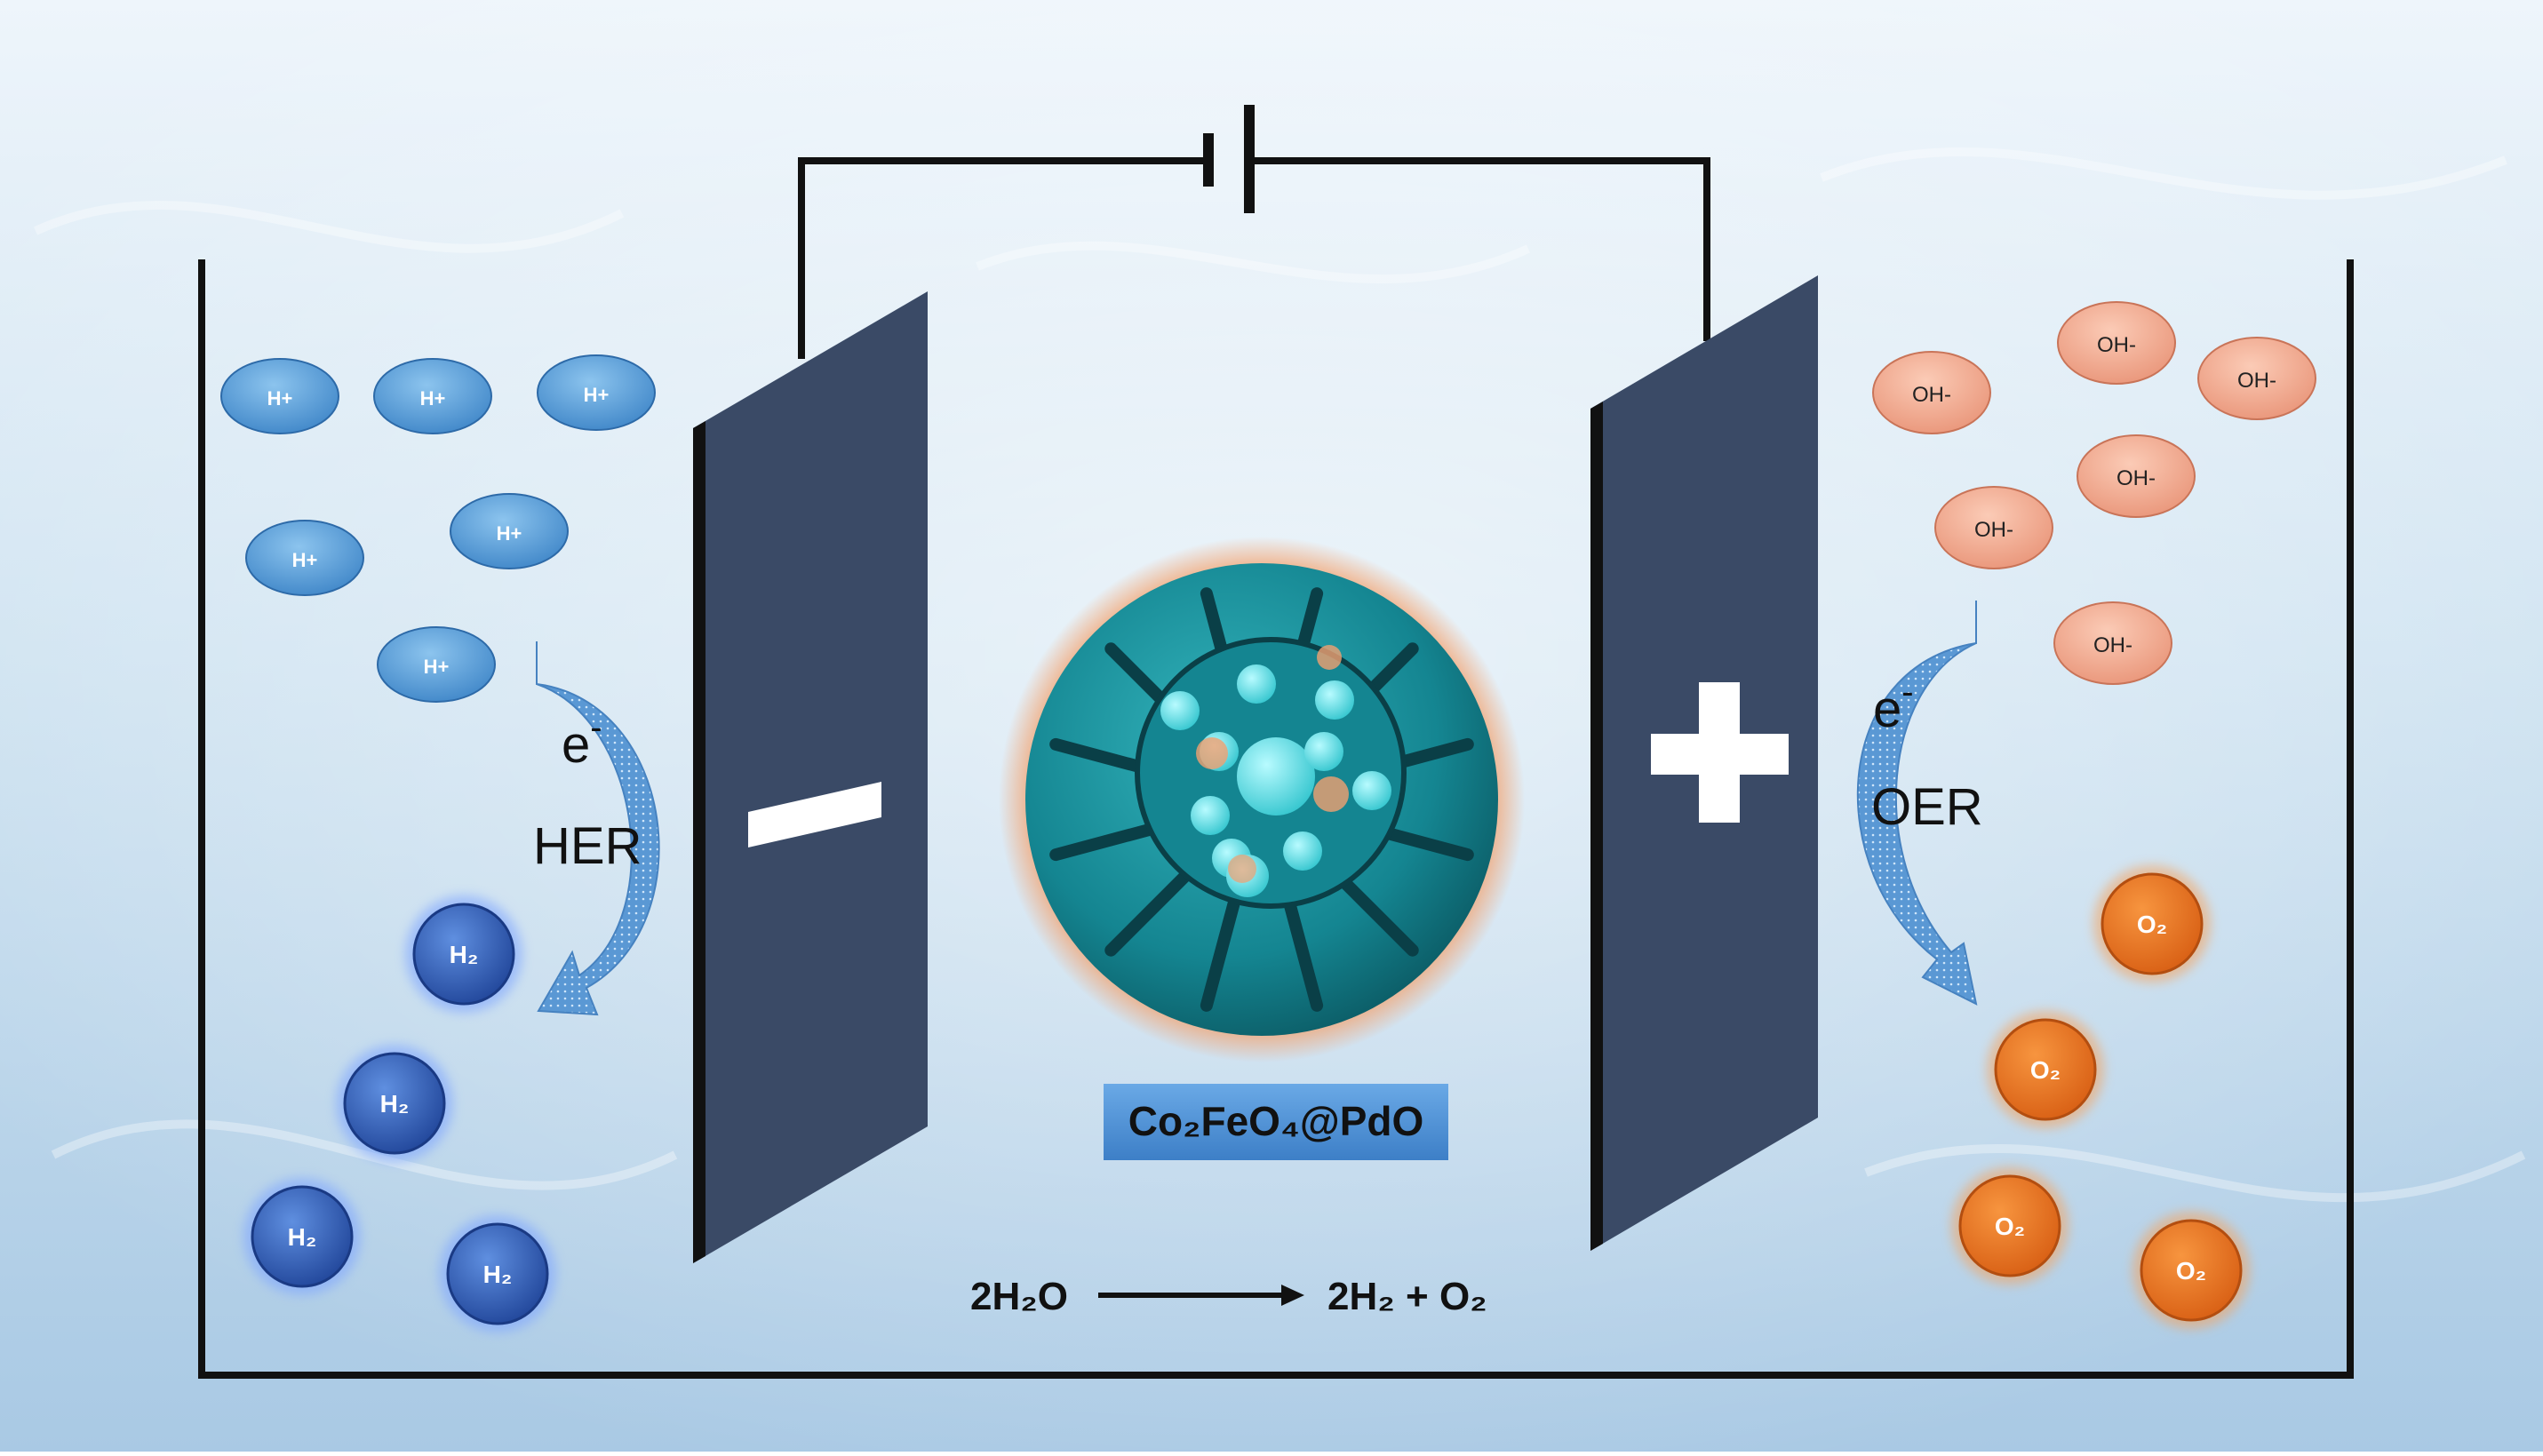 This screenshot has width=2543, height=1456. Describe the element at coordinates (1894, 705) in the screenshot. I see `oer-electron-label: e-` at that location.